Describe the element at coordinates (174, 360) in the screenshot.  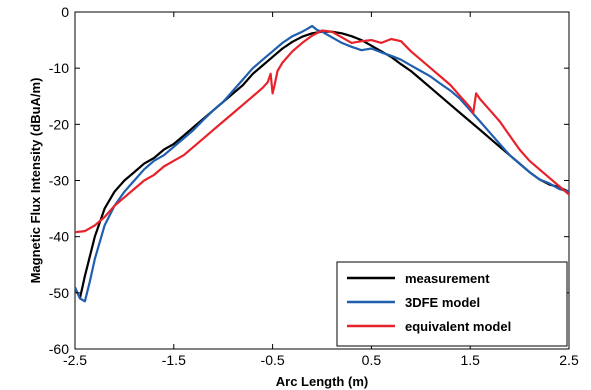
I see `x-tick-label: -1.5` at that location.